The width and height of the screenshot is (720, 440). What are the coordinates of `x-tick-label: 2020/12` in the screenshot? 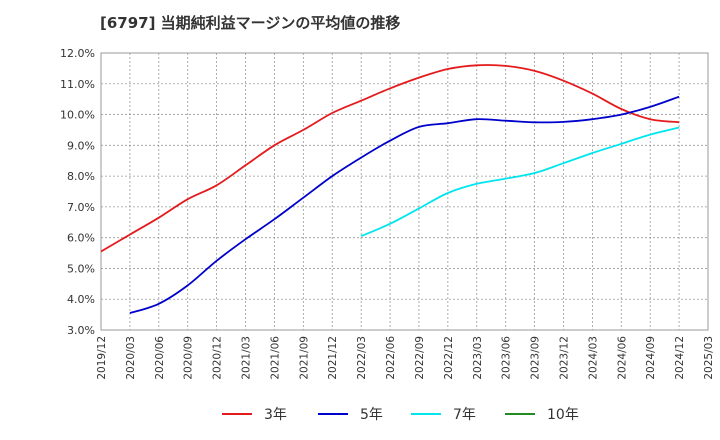 It's located at (218, 358).